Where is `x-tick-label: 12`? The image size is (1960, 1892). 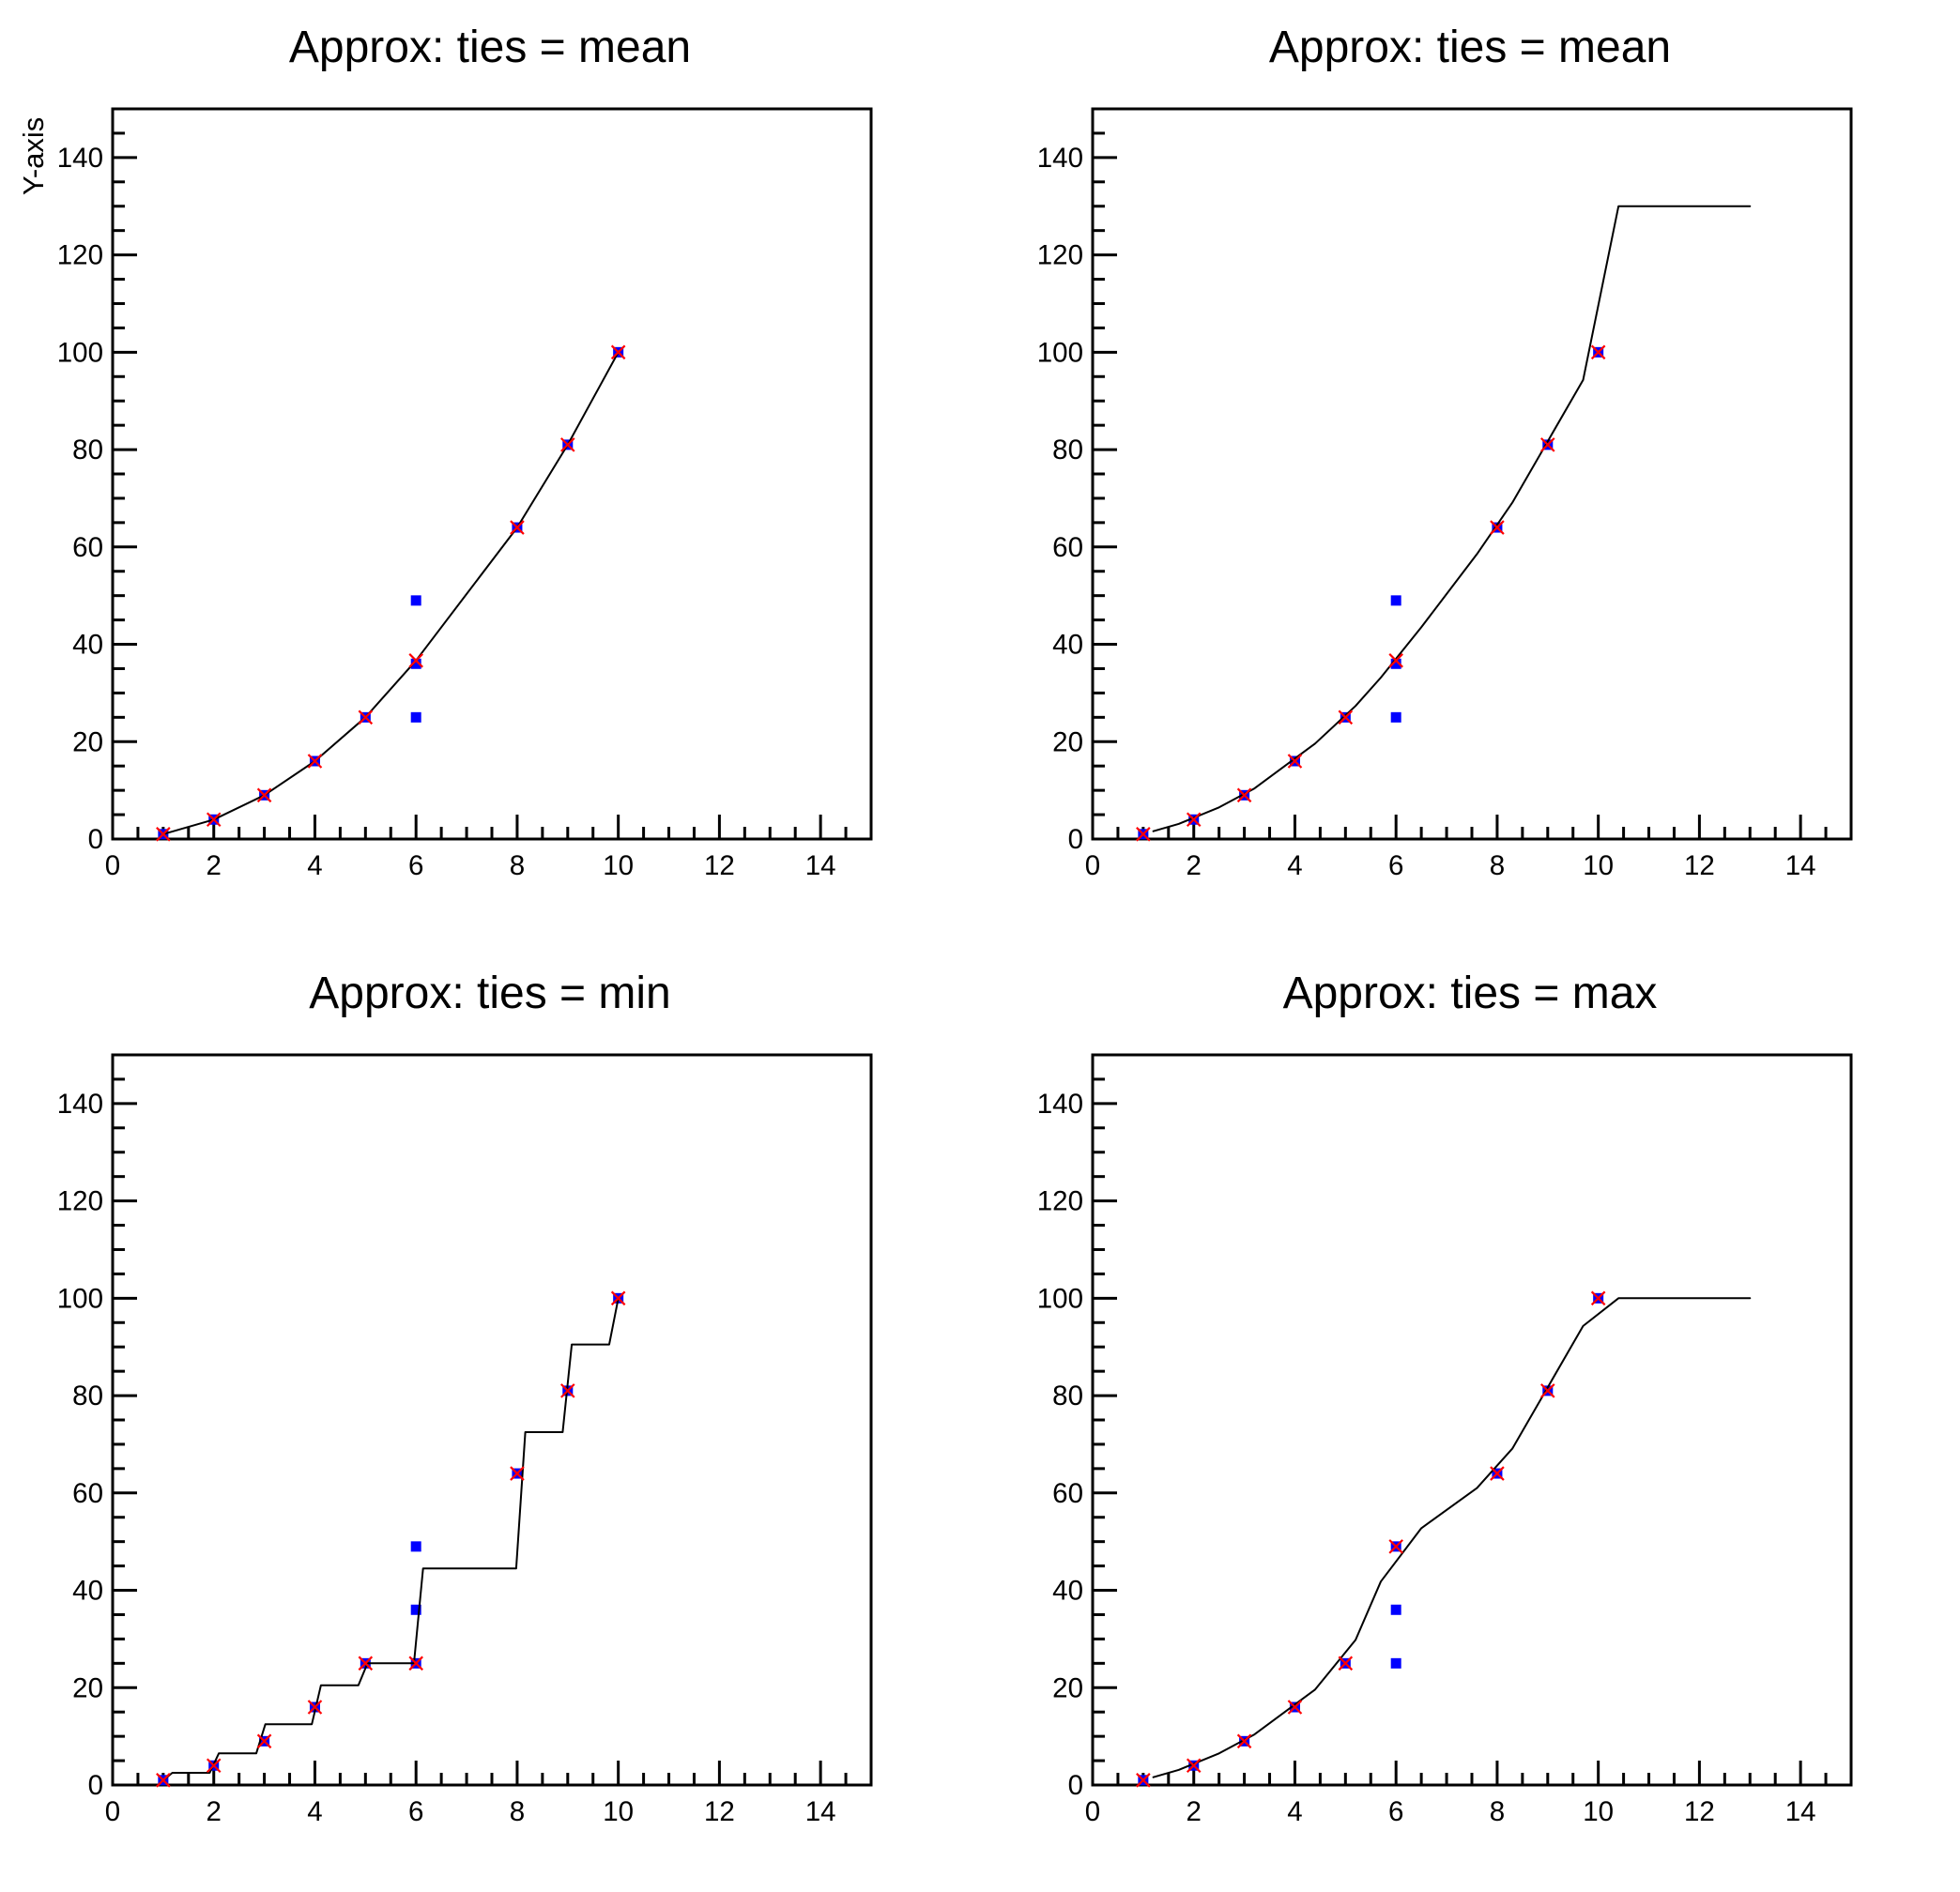
x-tick-label: 12 is located at coordinates (1699, 865).